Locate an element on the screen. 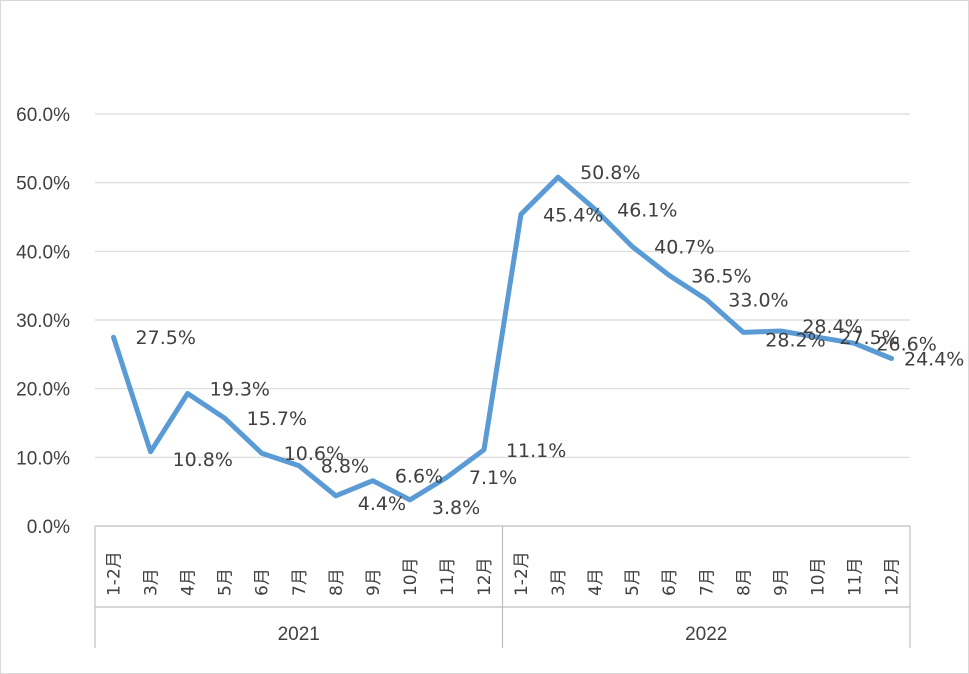 This screenshot has width=969, height=674. data-label: 10.8% is located at coordinates (203, 460).